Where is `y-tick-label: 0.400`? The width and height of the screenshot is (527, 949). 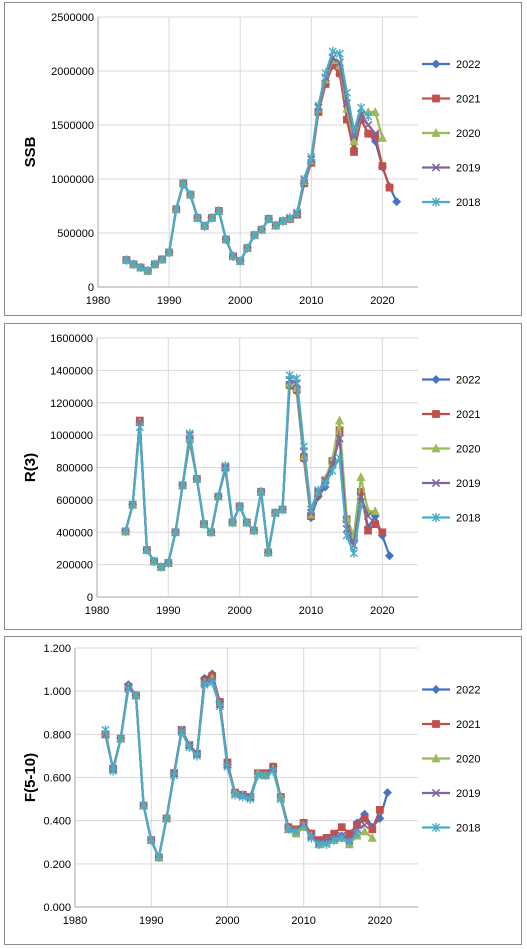
y-tick-label: 0.400 is located at coordinates (57, 822).